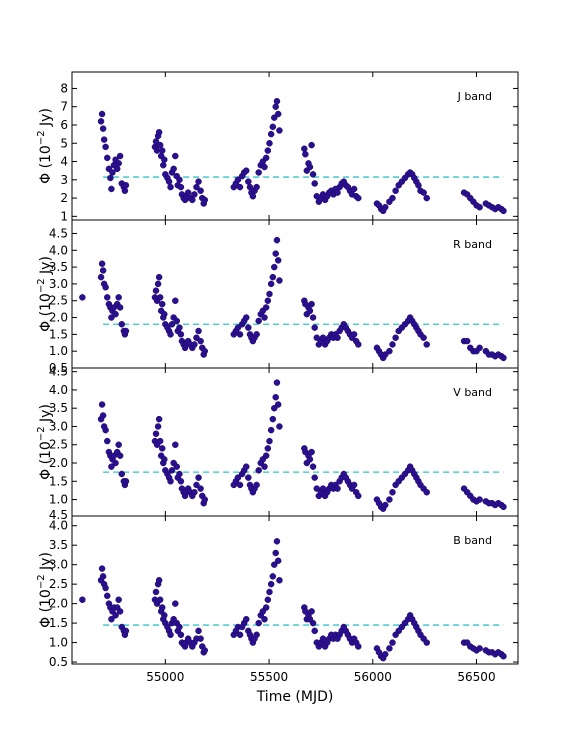 The image size is (576, 737). What do you see at coordinates (373, 677) in the screenshot?
I see `x-tick-label: 56000` at bounding box center [373, 677].